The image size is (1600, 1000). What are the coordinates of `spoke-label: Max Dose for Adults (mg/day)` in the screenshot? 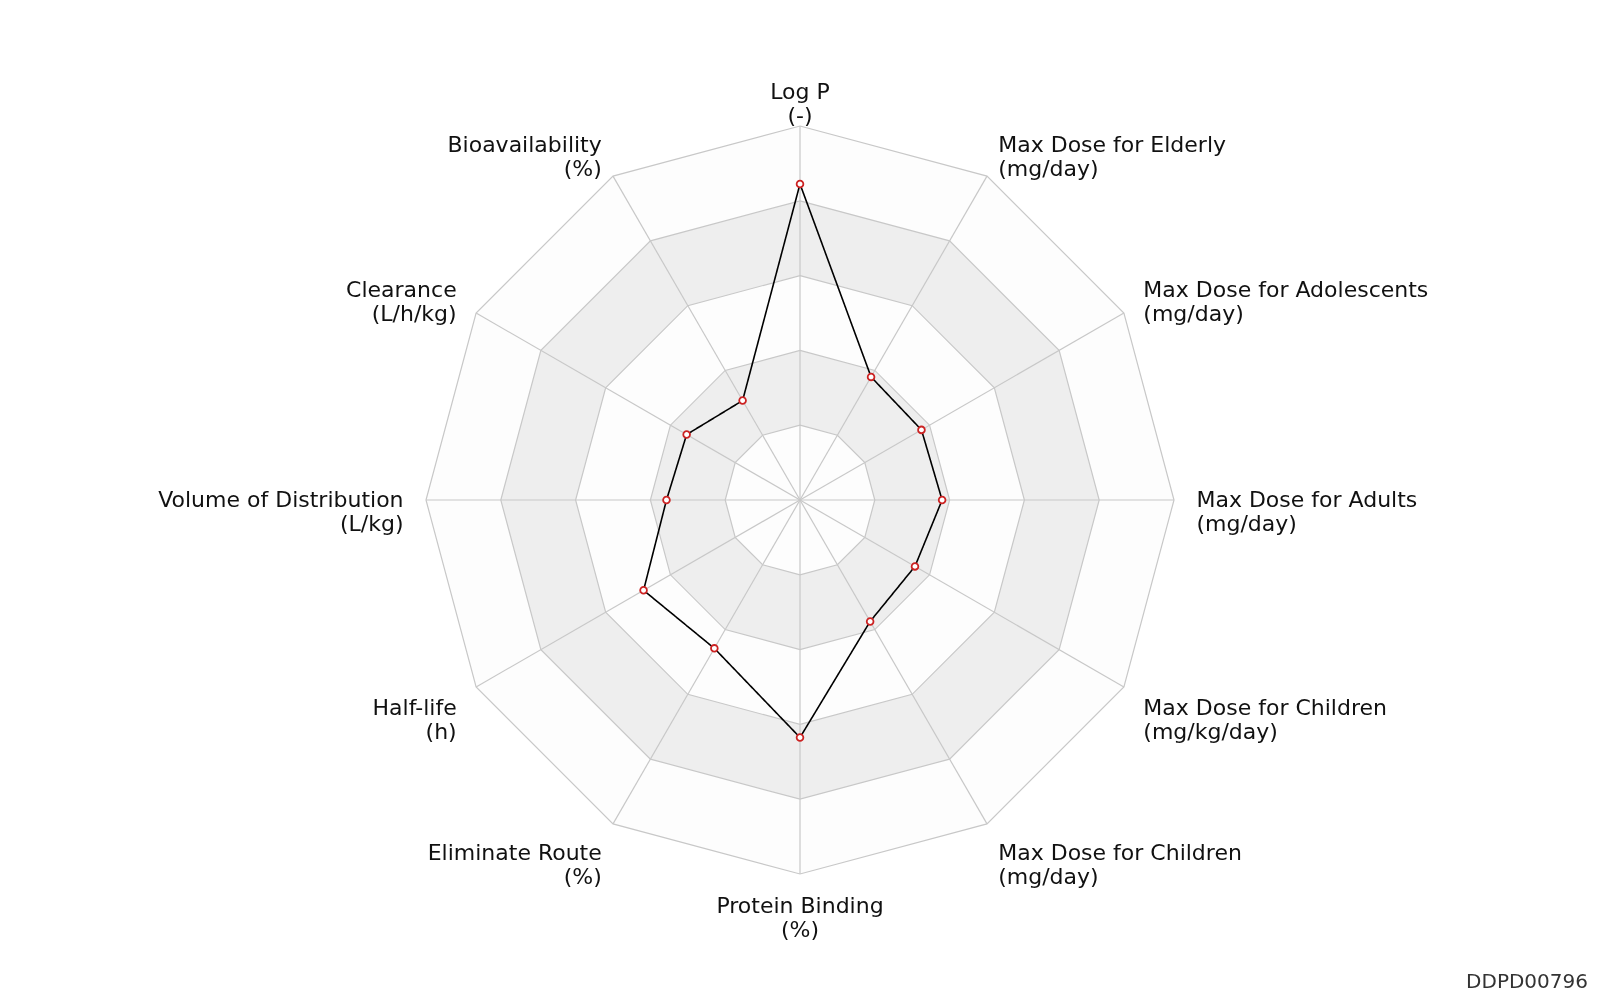 It's located at (1307, 511).